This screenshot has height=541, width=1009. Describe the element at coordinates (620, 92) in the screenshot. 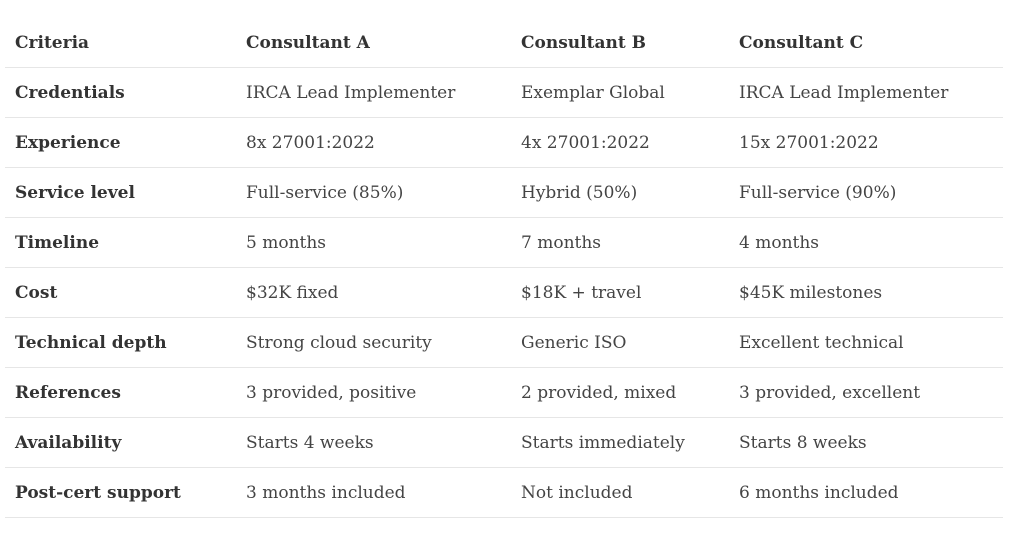

I see `consultant-b-cell: Exemplar Global` at that location.